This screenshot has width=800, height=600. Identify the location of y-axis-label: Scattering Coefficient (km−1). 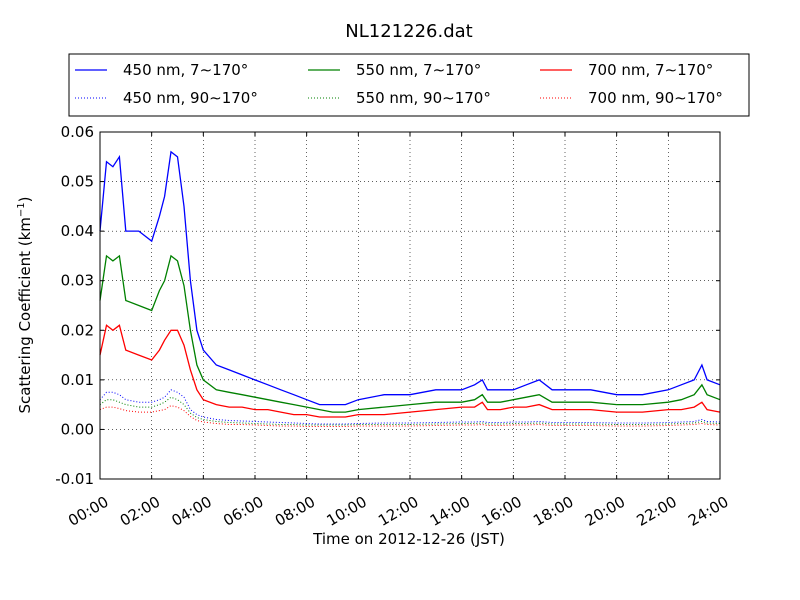
(25, 304).